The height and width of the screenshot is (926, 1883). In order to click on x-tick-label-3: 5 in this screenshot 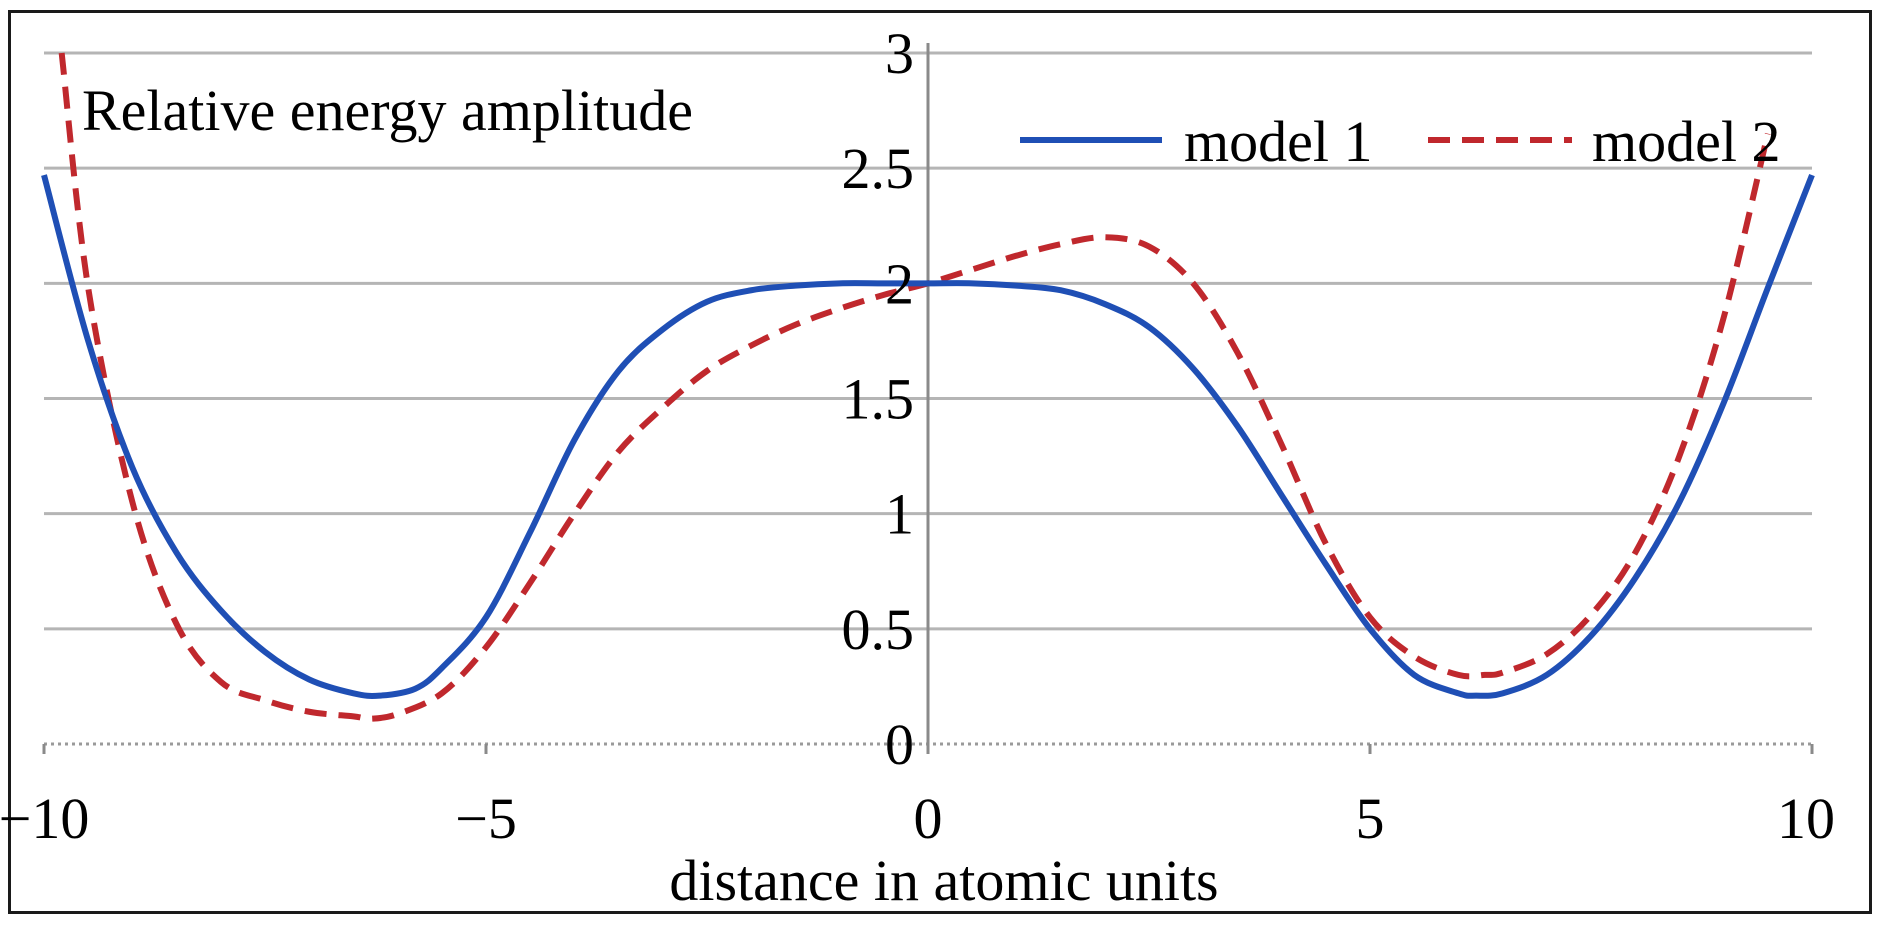, I will do `click(1370, 818)`.